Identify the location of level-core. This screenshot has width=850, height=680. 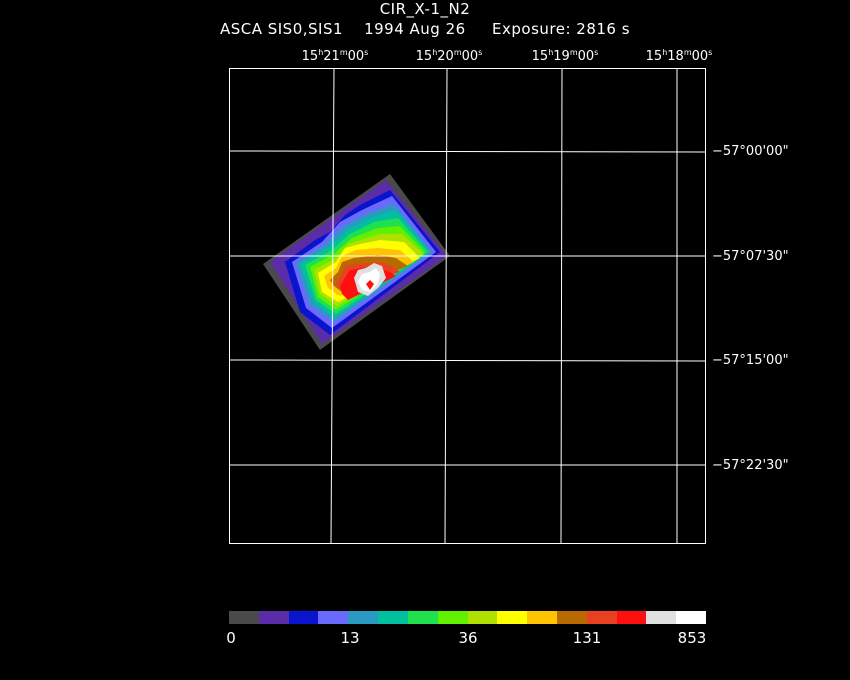
(370, 285).